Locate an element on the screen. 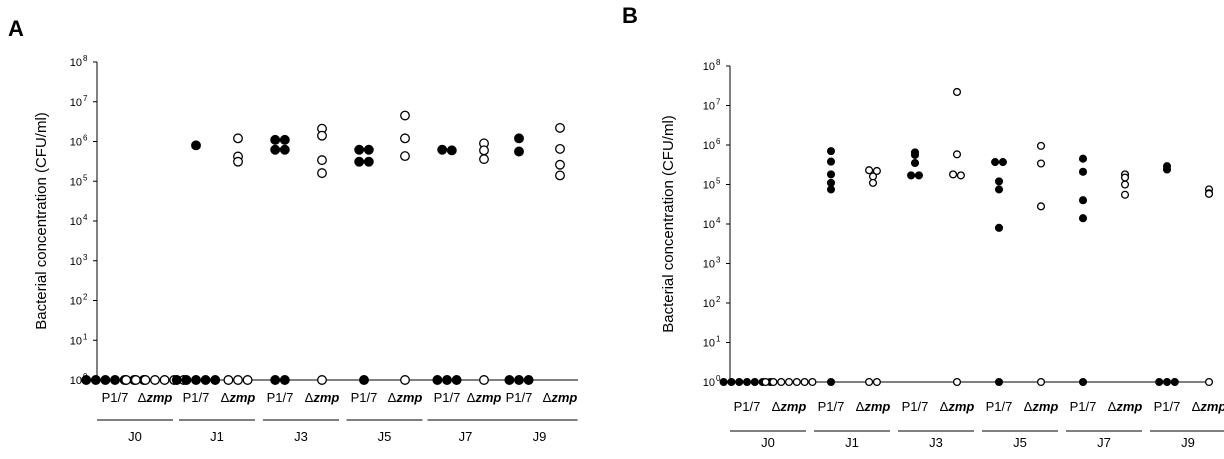 The height and width of the screenshot is (459, 1224). y-tick-exponent: 5 is located at coordinates (85, 177).